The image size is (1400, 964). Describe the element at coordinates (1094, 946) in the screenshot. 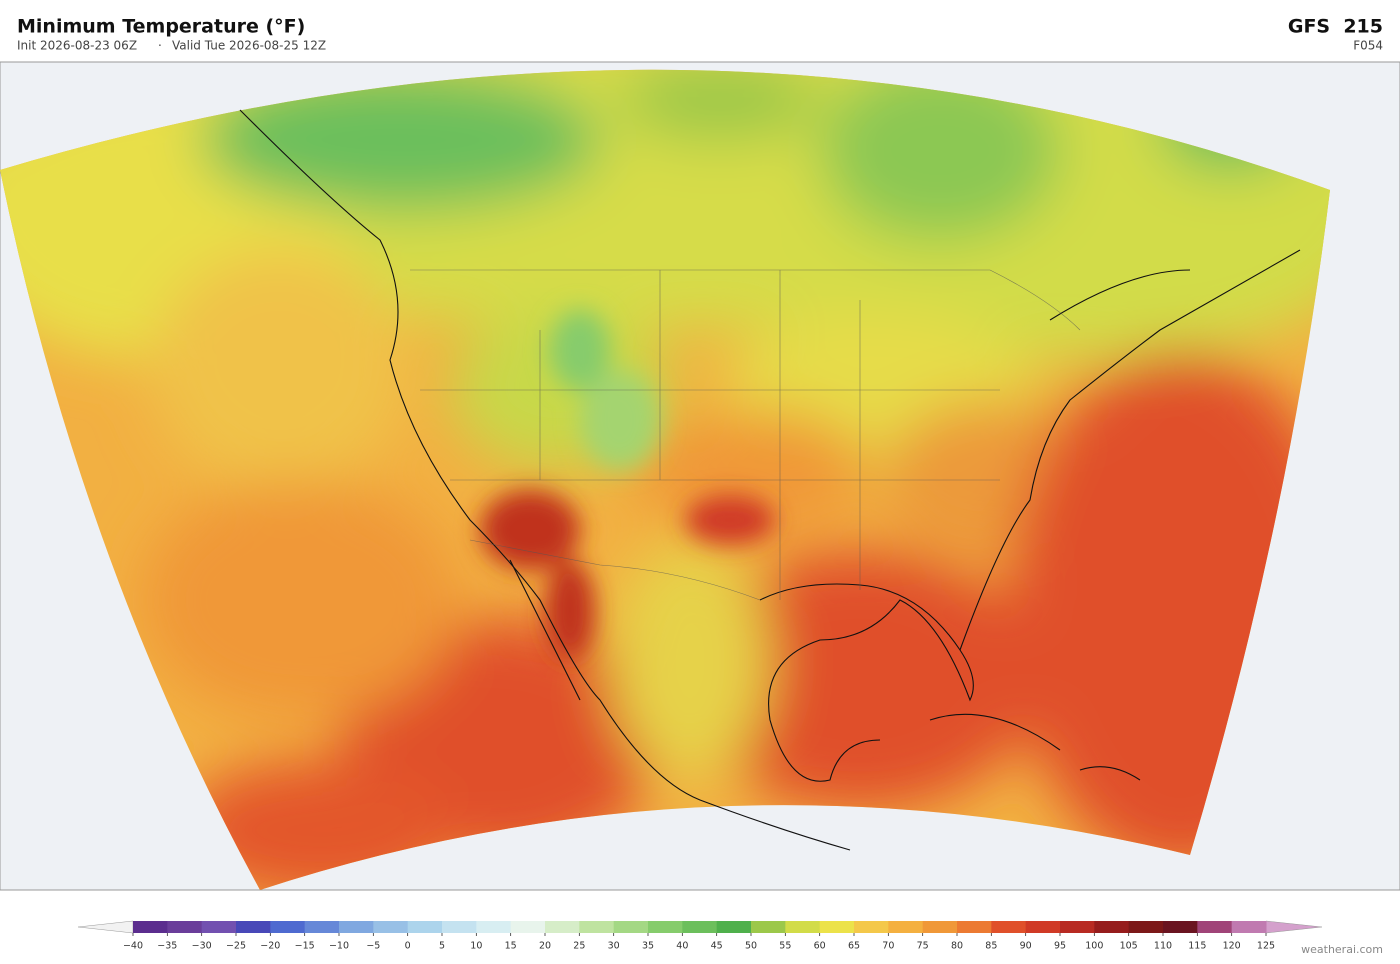

I see `colorbar-tick-label: 100` at that location.